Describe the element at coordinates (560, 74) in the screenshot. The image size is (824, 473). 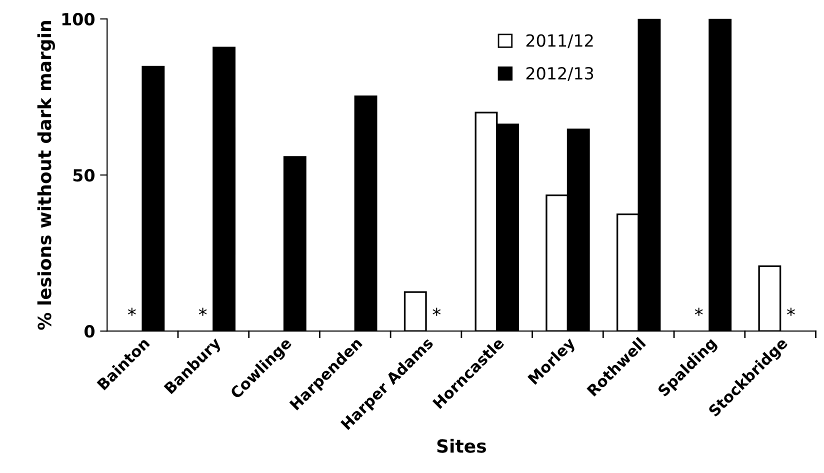
I see `legend-label: 2012/13` at that location.